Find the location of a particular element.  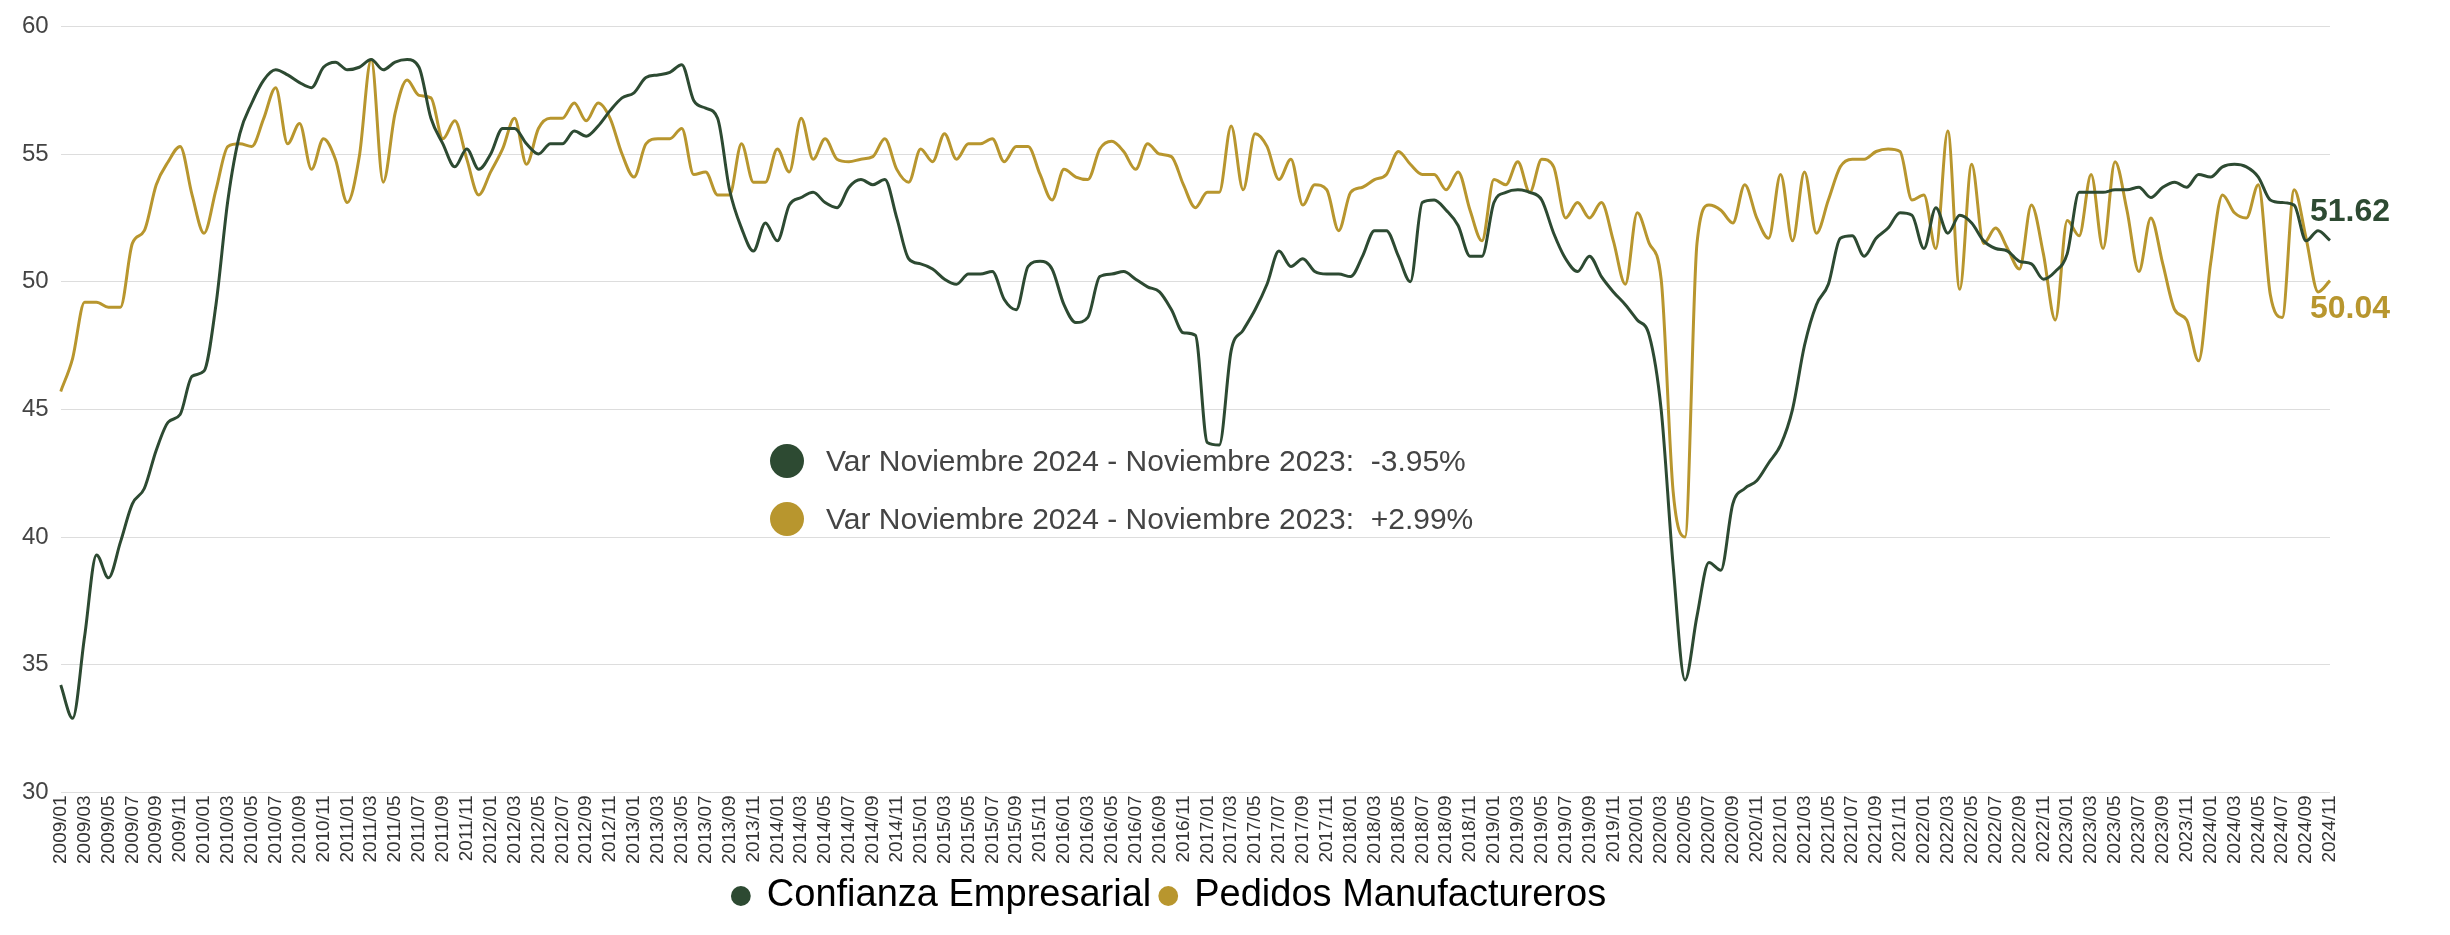

x-tick-label: 2022/03 is located at coordinates (1947, 830).